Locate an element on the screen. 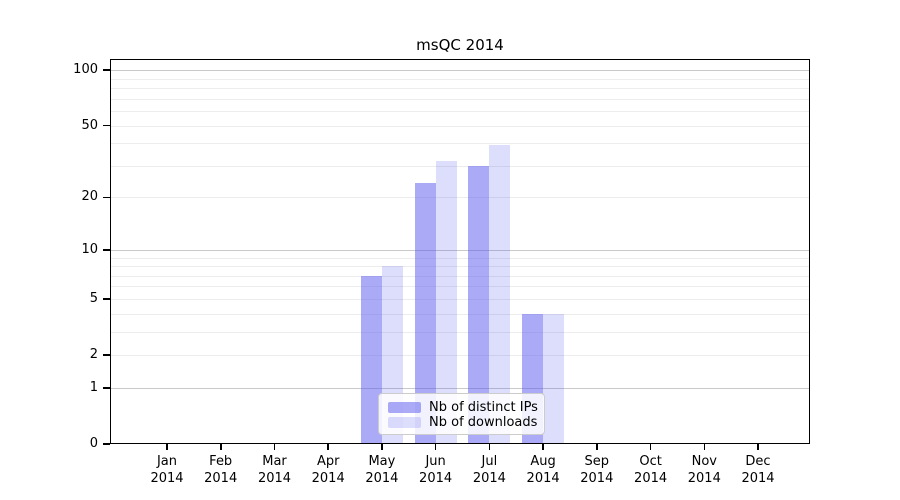 The width and height of the screenshot is (900, 500). x-tick-label: Feb 2014 is located at coordinates (221, 470).